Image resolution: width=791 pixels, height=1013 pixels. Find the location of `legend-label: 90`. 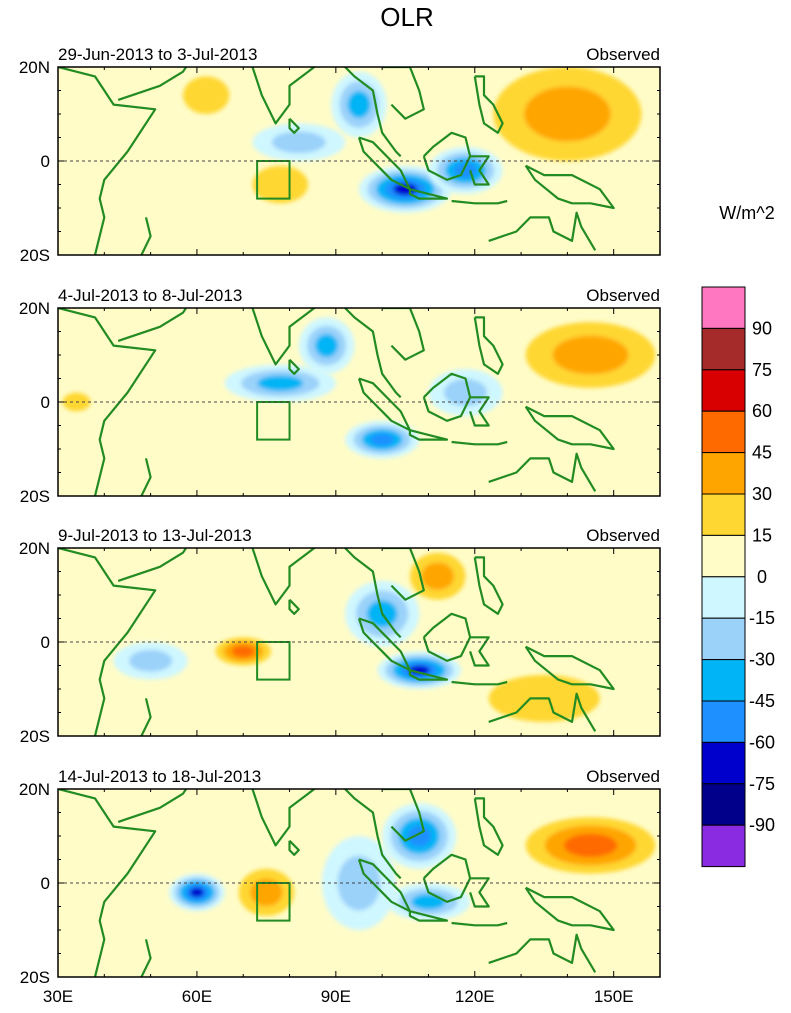

legend-label: 90 is located at coordinates (762, 328).